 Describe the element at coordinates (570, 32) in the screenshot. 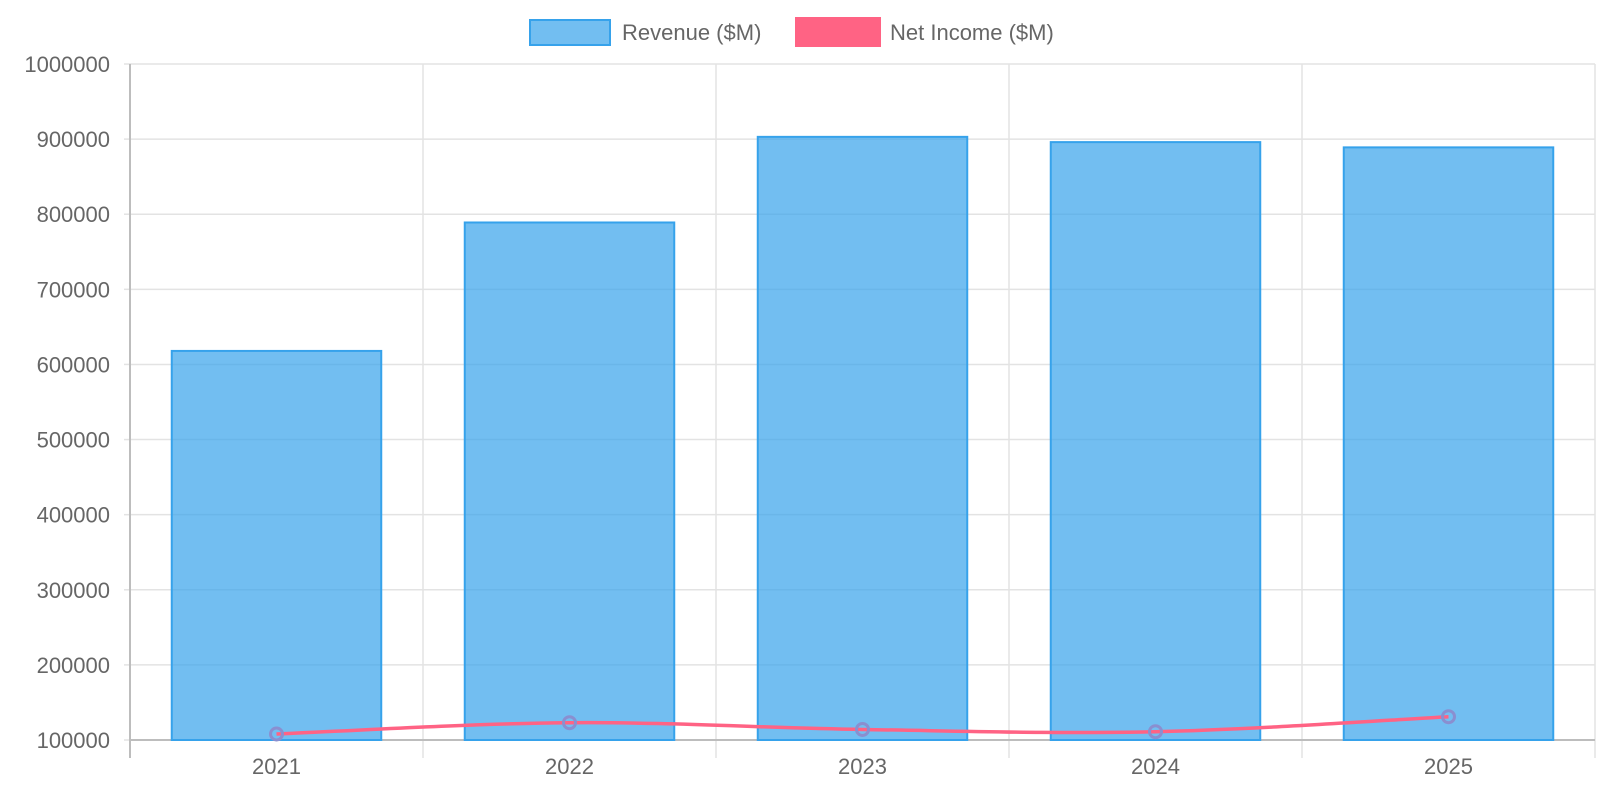

I see `legend-swatch-revenue` at that location.